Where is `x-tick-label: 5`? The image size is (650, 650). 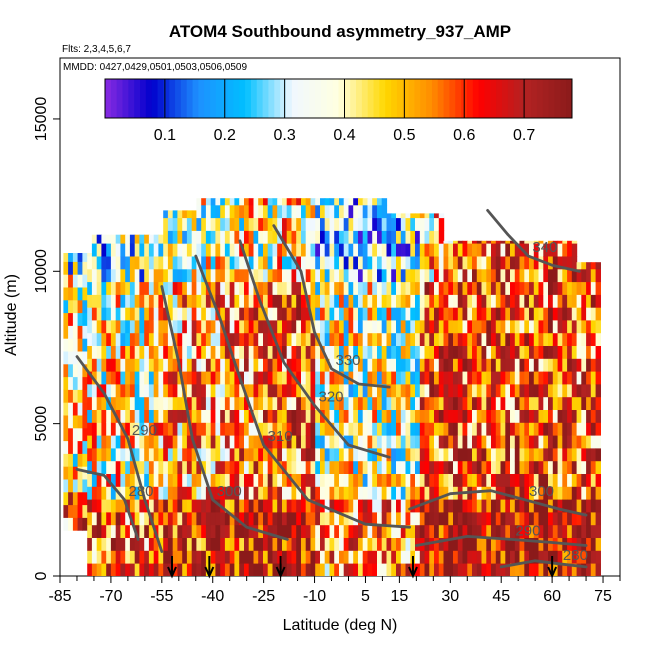 x-tick-label: 5 is located at coordinates (365, 596).